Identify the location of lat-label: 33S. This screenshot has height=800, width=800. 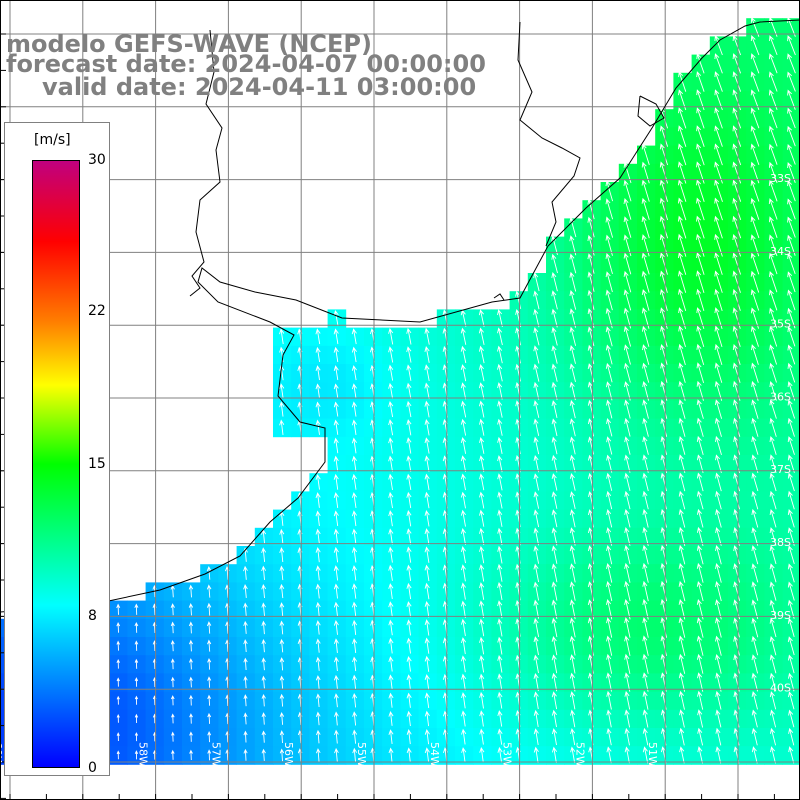
(780, 178).